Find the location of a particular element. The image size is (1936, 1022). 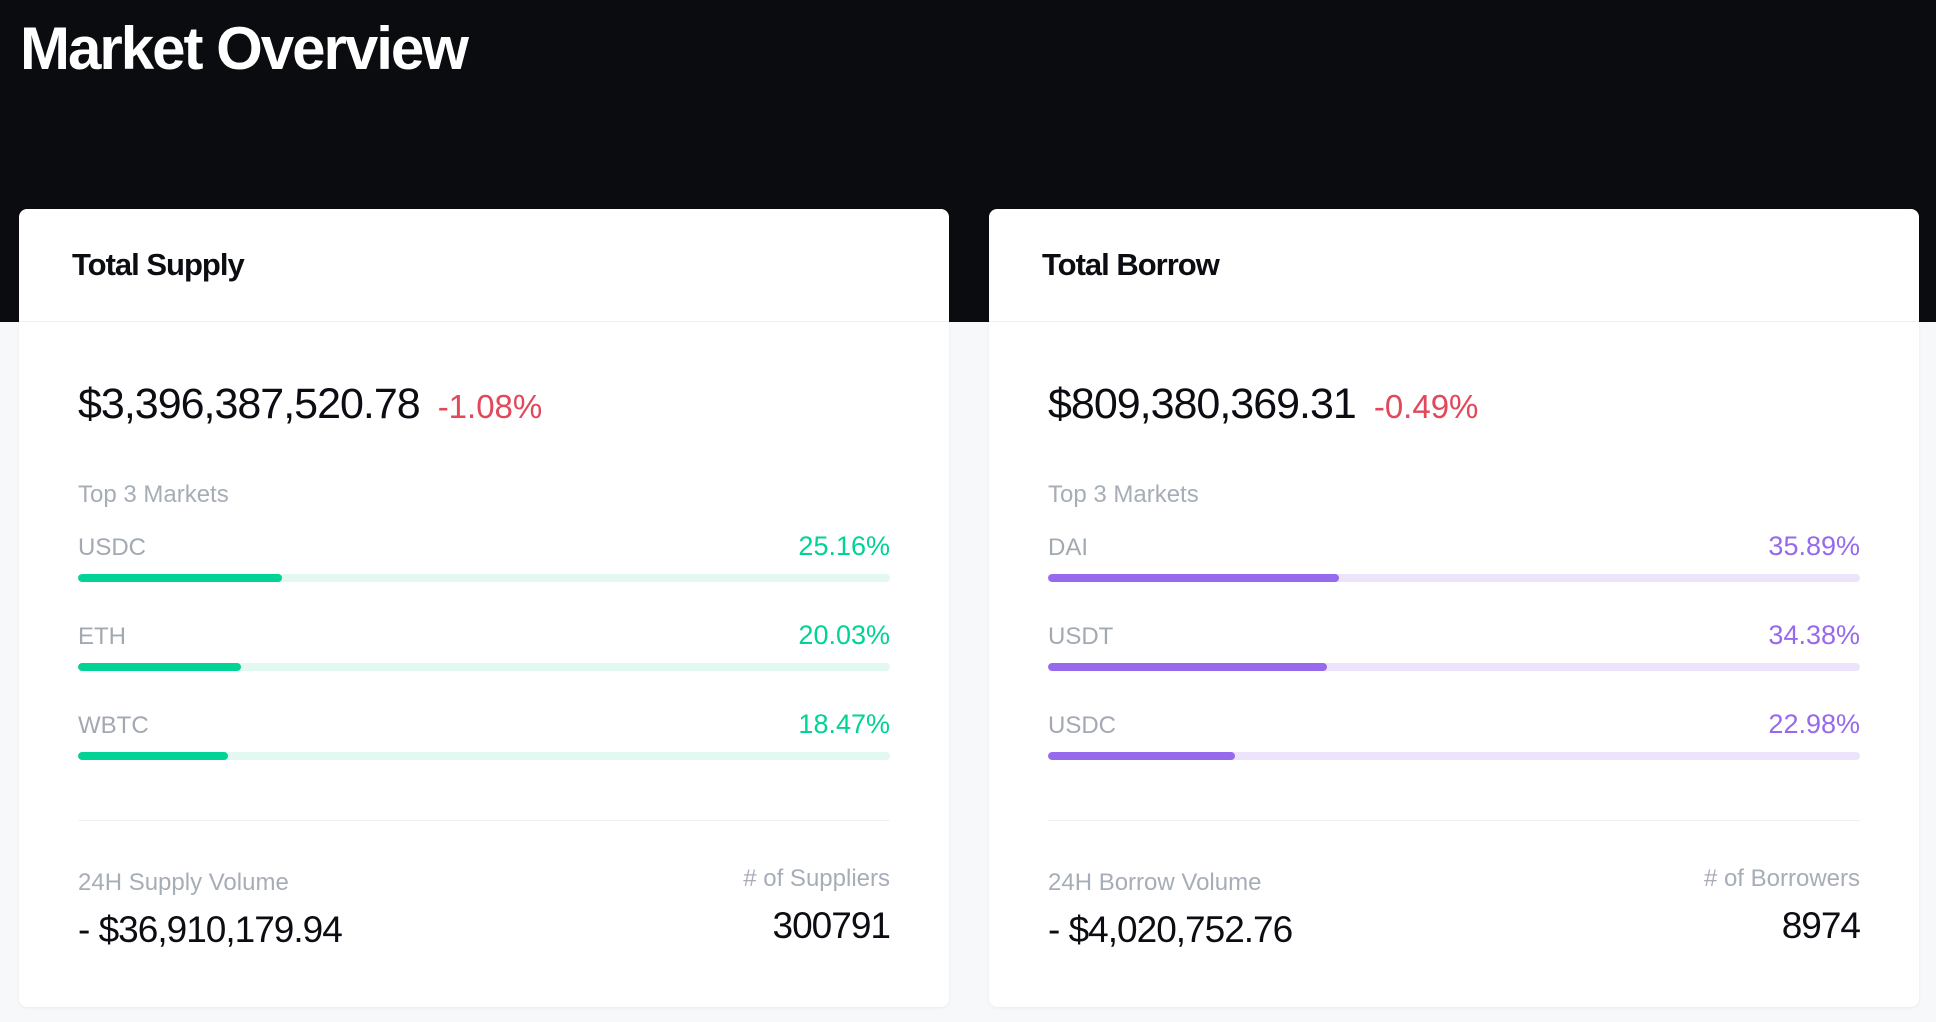

market-percentage: 35.89% is located at coordinates (1814, 546).